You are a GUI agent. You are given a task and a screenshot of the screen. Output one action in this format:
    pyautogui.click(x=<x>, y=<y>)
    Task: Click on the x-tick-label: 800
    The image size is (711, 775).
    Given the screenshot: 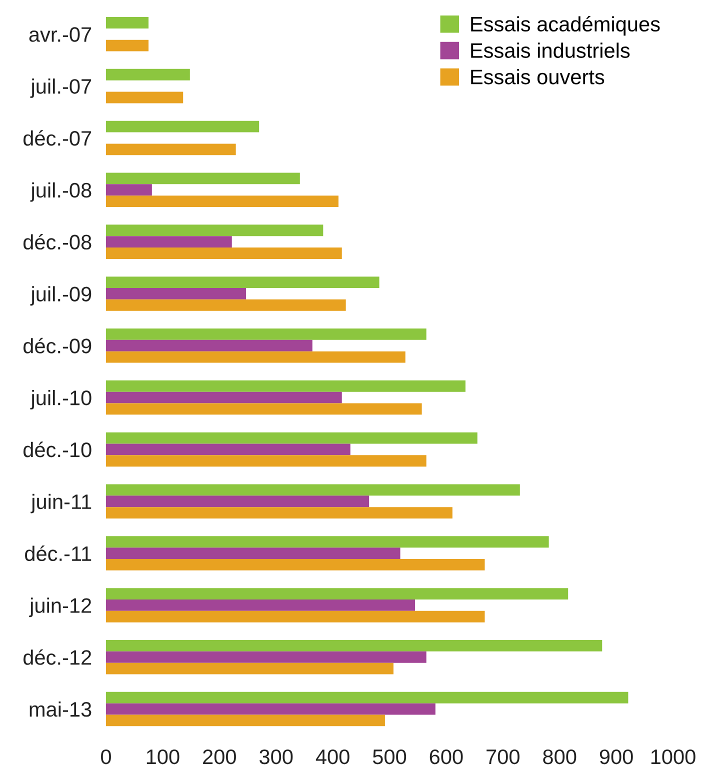 What is the action you would take?
    pyautogui.click(x=559, y=756)
    